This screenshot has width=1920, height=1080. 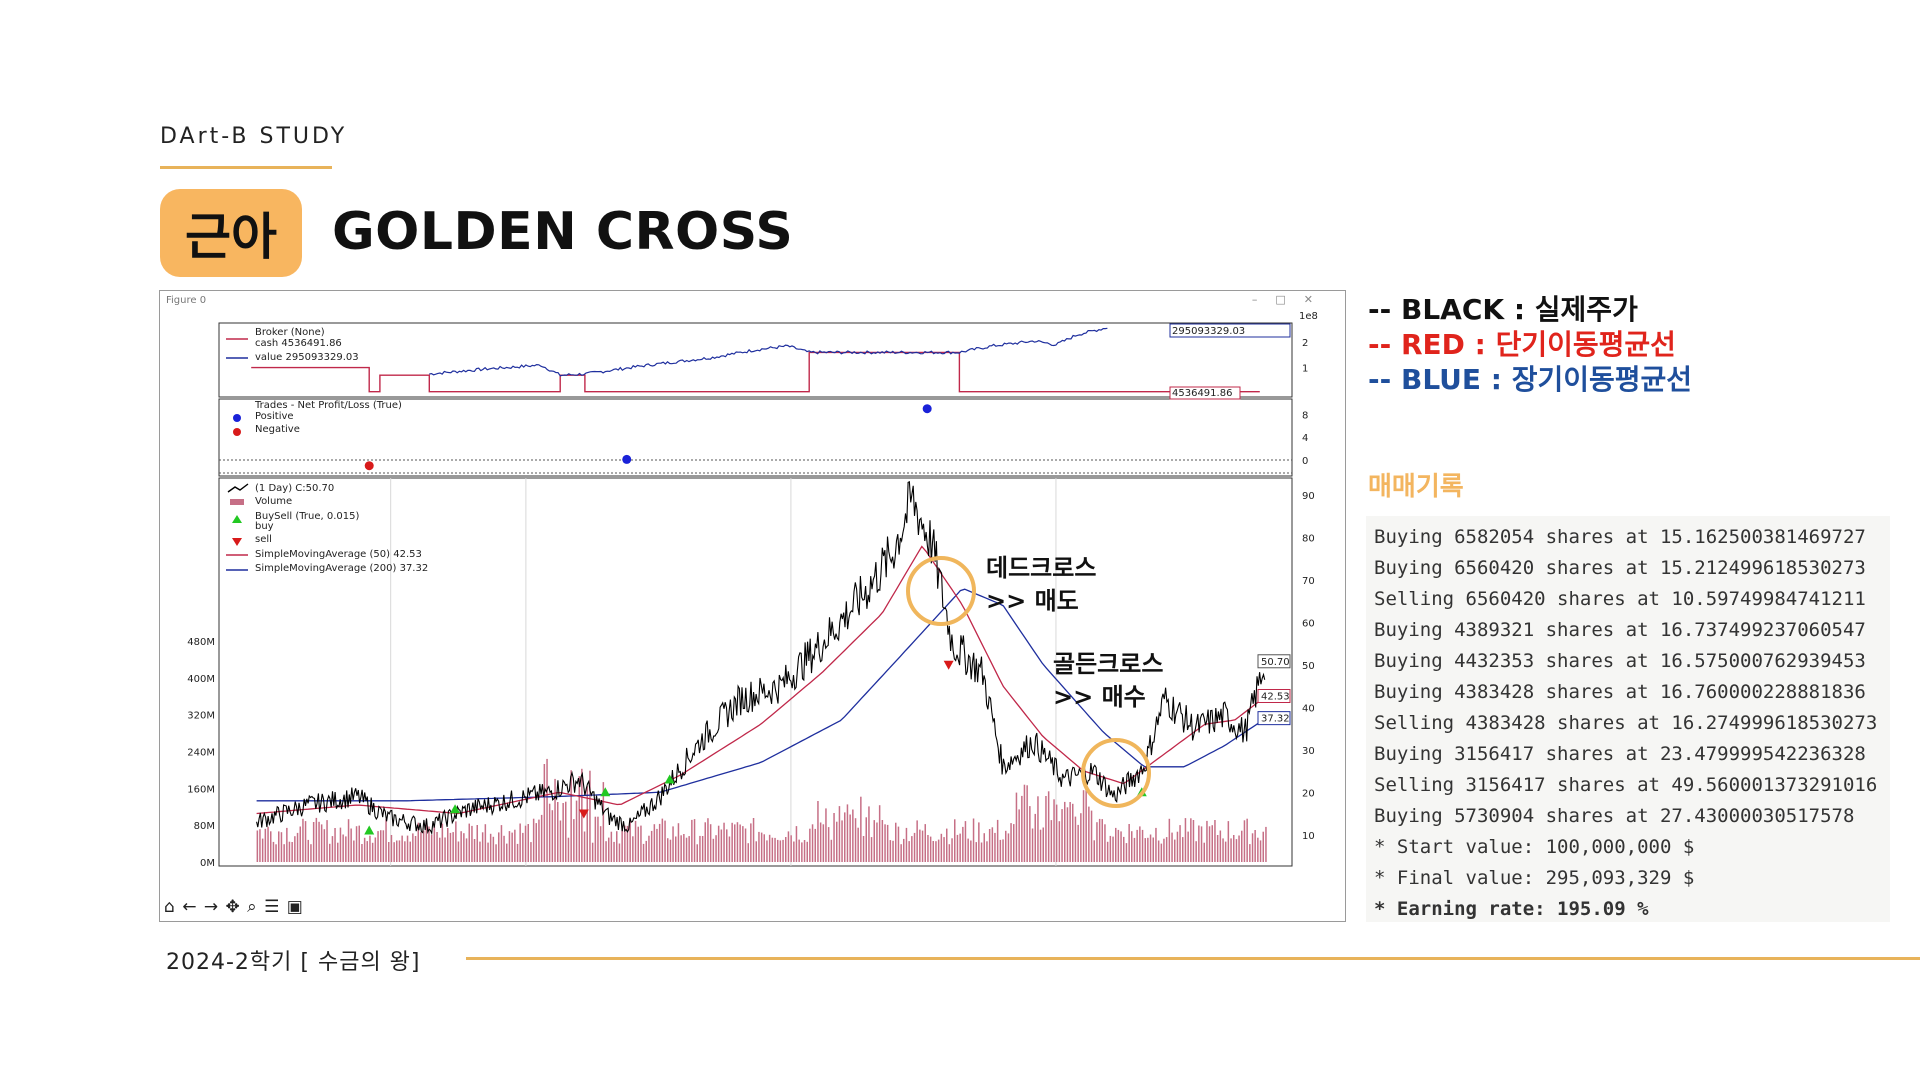 What do you see at coordinates (1305, 415) in the screenshot?
I see `trades-y-tick: 8` at bounding box center [1305, 415].